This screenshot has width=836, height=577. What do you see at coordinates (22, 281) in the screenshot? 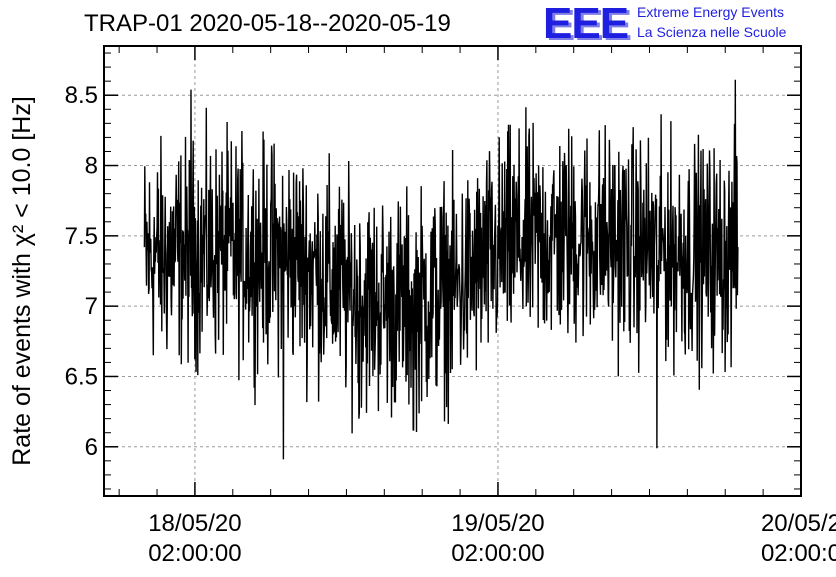
I see `y-axis-label: Rate of events with χ² < 10.0 [Hz]` at bounding box center [22, 281].